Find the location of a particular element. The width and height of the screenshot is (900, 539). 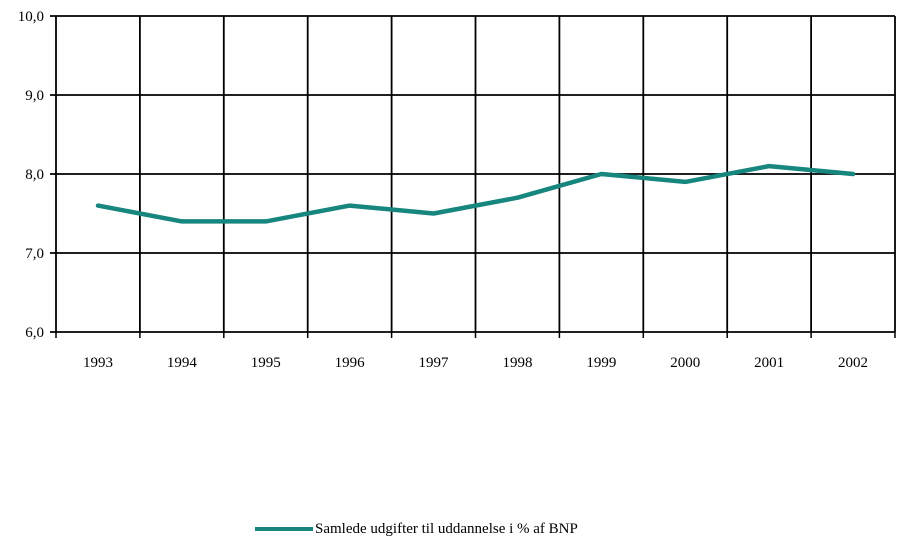

x-tick-label: 2000 is located at coordinates (685, 363).